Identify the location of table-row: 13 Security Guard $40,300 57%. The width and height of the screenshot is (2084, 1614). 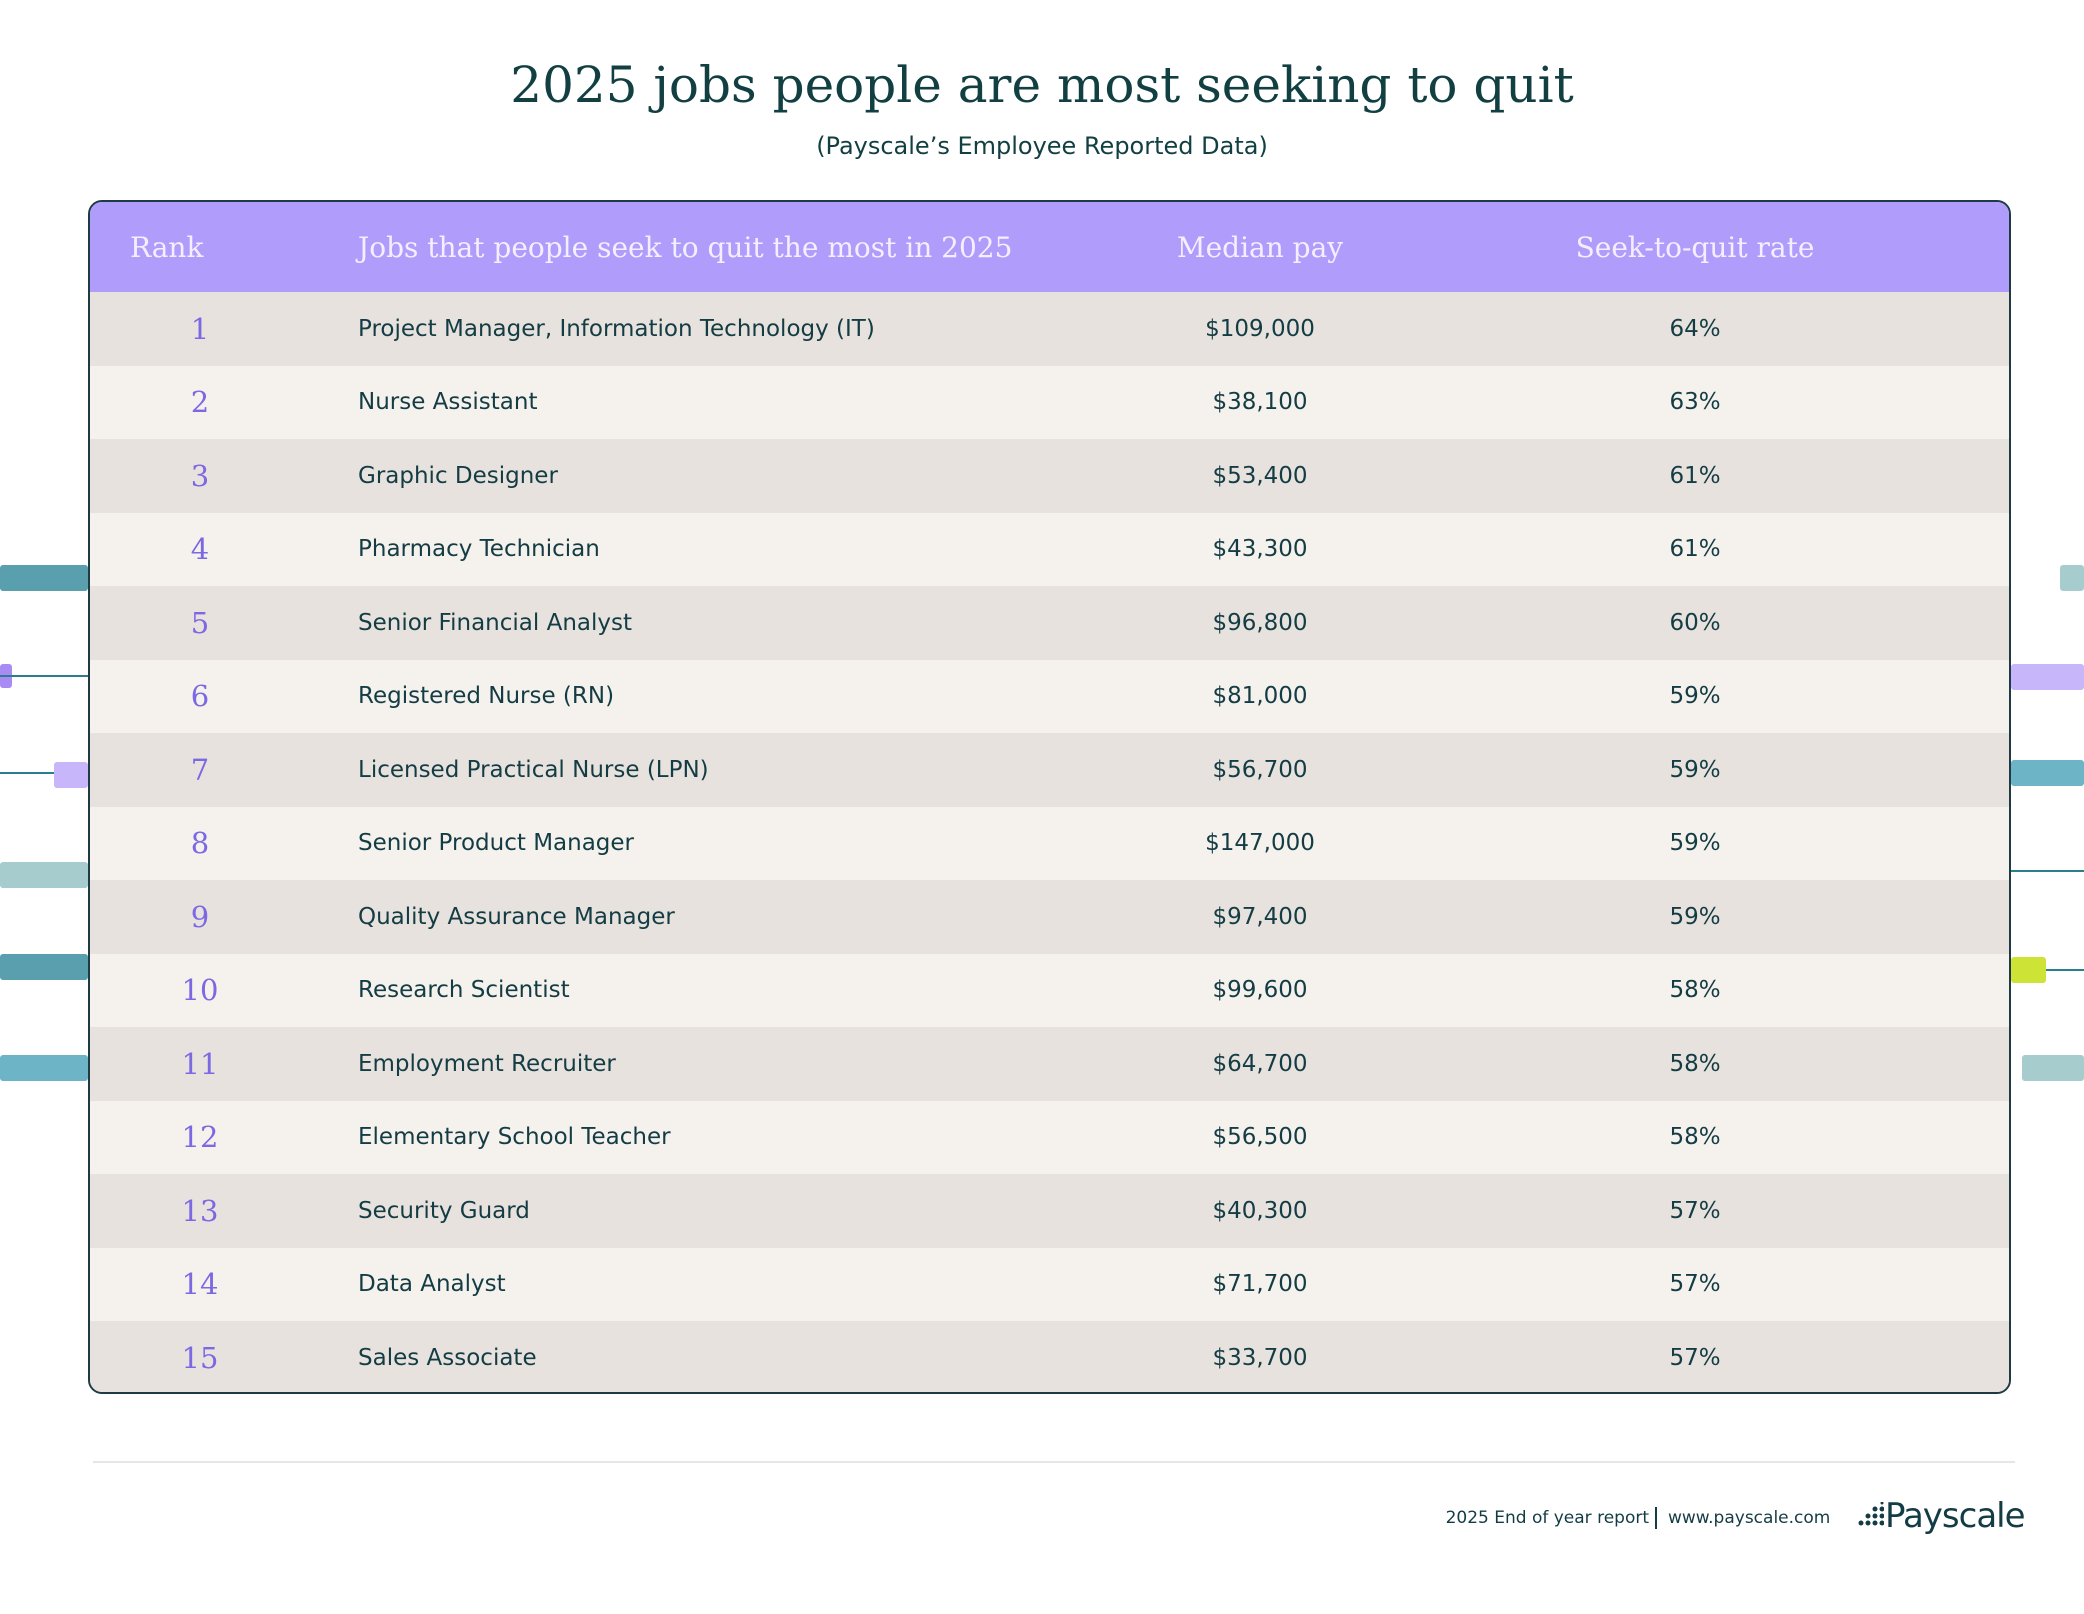
(1049, 1211).